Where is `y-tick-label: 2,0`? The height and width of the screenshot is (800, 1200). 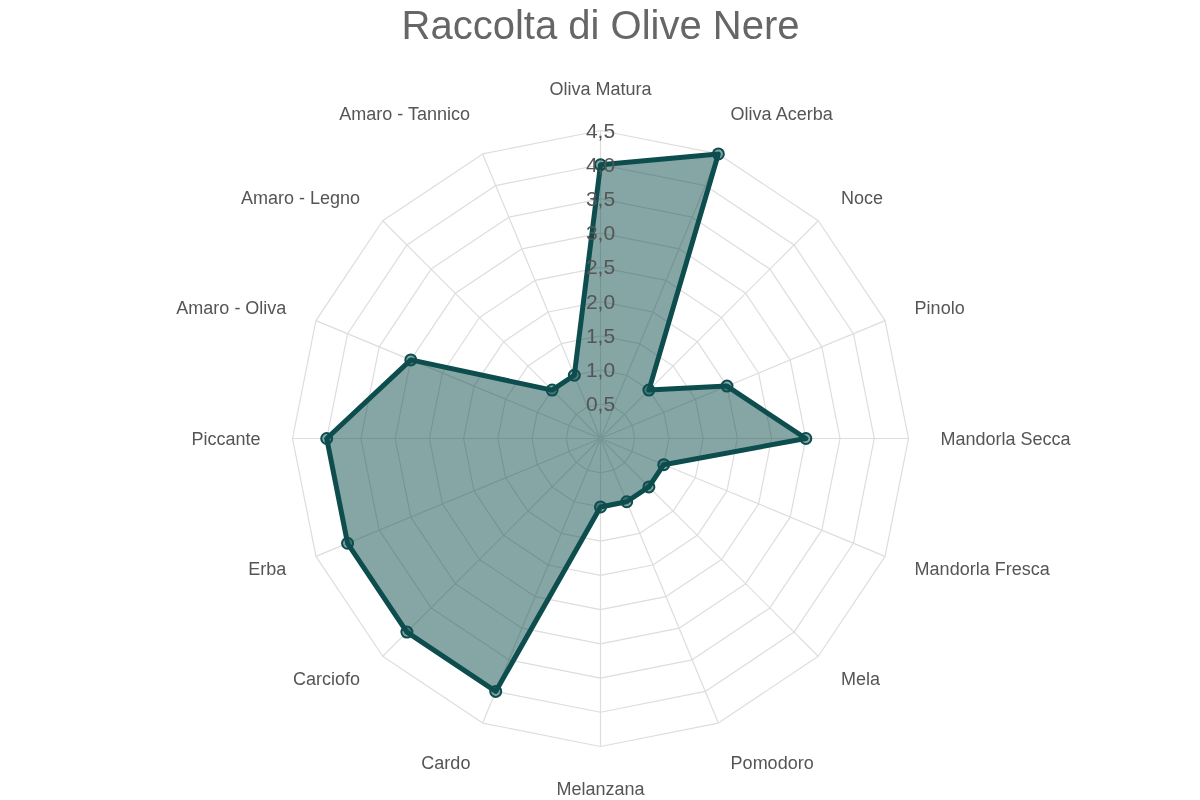
y-tick-label: 2,0 is located at coordinates (600, 301).